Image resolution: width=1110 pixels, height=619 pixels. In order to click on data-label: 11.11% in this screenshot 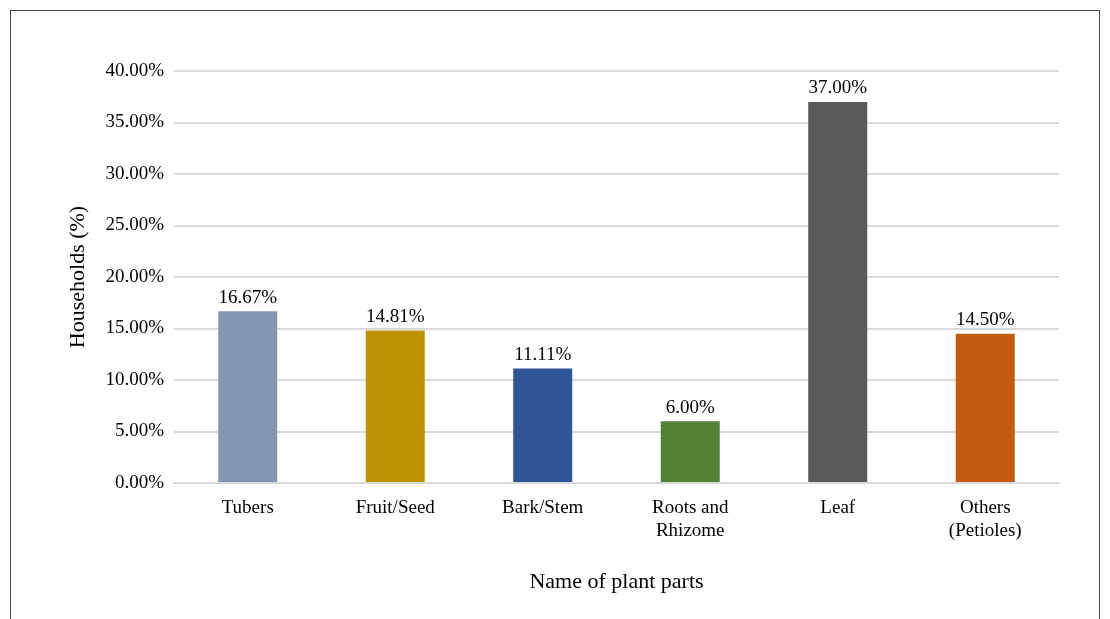, I will do `click(543, 354)`.